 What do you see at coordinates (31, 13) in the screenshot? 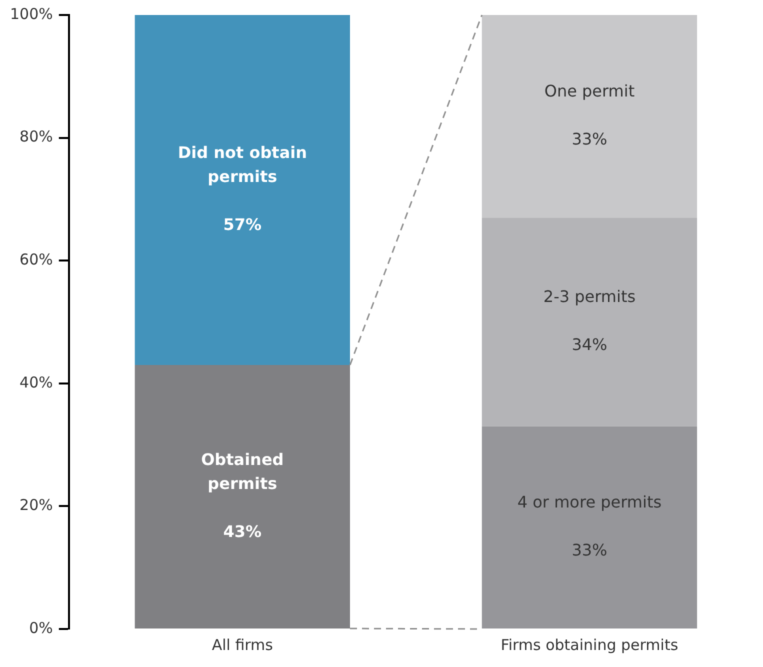
I see `y-tick-label: 100%` at bounding box center [31, 13].